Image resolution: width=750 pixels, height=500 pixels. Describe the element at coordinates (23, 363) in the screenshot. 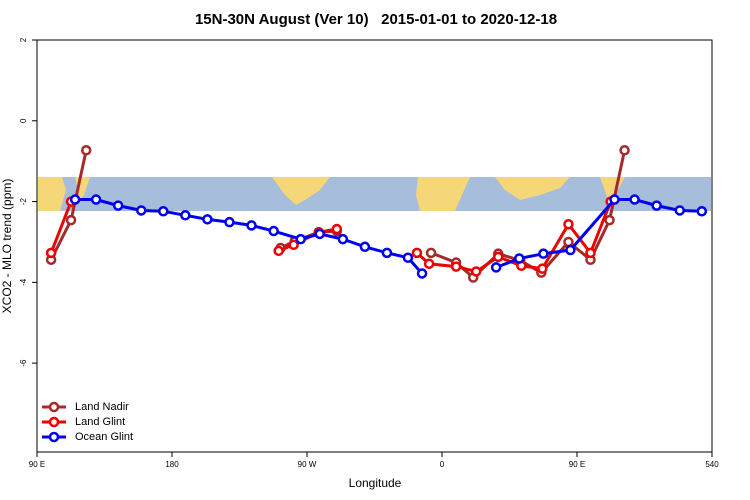

I see `y-tick-label: -6` at that location.